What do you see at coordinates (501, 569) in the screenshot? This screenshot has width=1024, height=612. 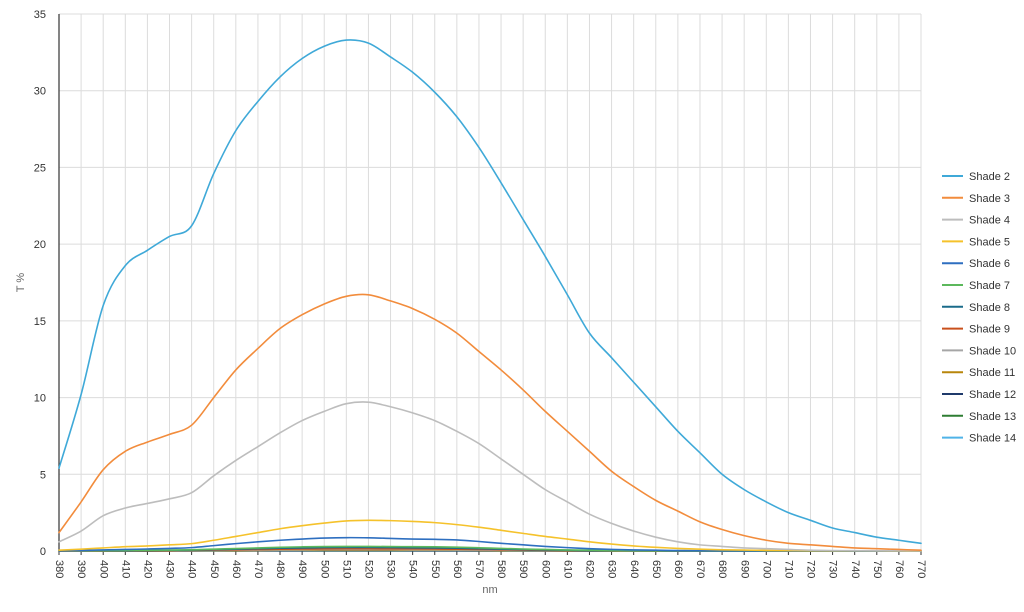 I see `x-tick-label: 580` at bounding box center [501, 569].